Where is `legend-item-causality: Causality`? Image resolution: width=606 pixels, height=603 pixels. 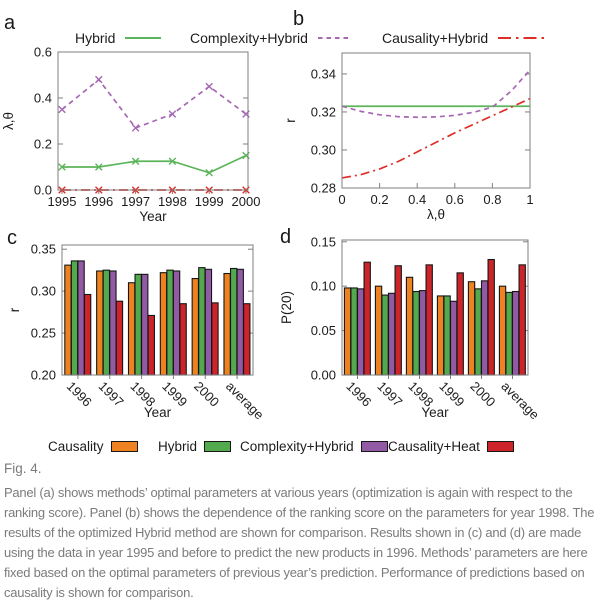 legend-item-causality: Causality is located at coordinates (93, 446).